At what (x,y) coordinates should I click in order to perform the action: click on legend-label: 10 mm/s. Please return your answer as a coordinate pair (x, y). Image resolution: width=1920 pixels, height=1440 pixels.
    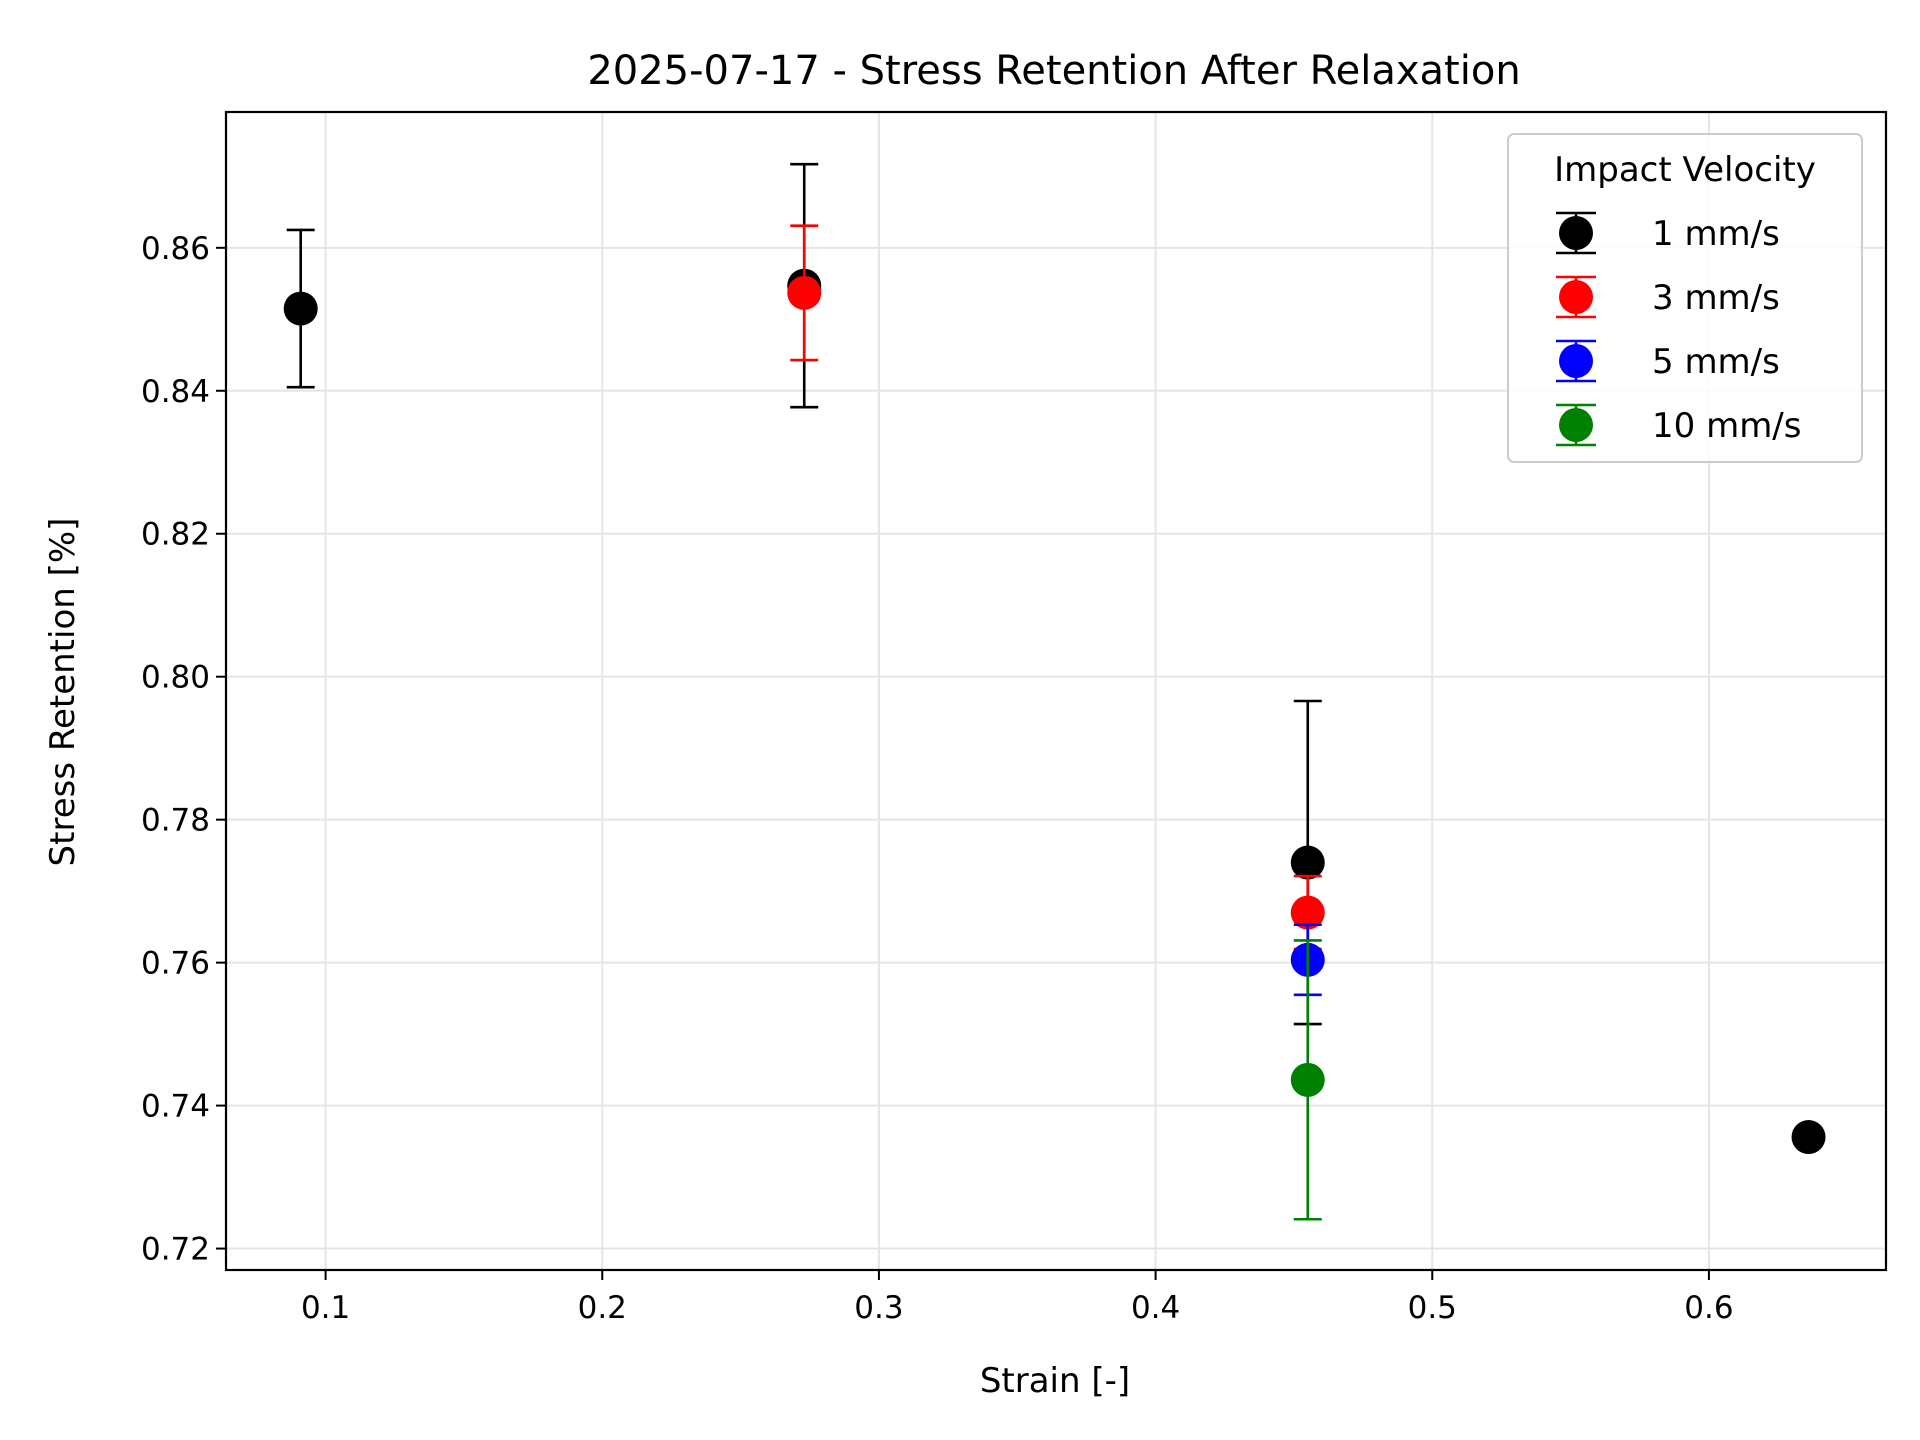
    Looking at the image, I should click on (1726, 426).